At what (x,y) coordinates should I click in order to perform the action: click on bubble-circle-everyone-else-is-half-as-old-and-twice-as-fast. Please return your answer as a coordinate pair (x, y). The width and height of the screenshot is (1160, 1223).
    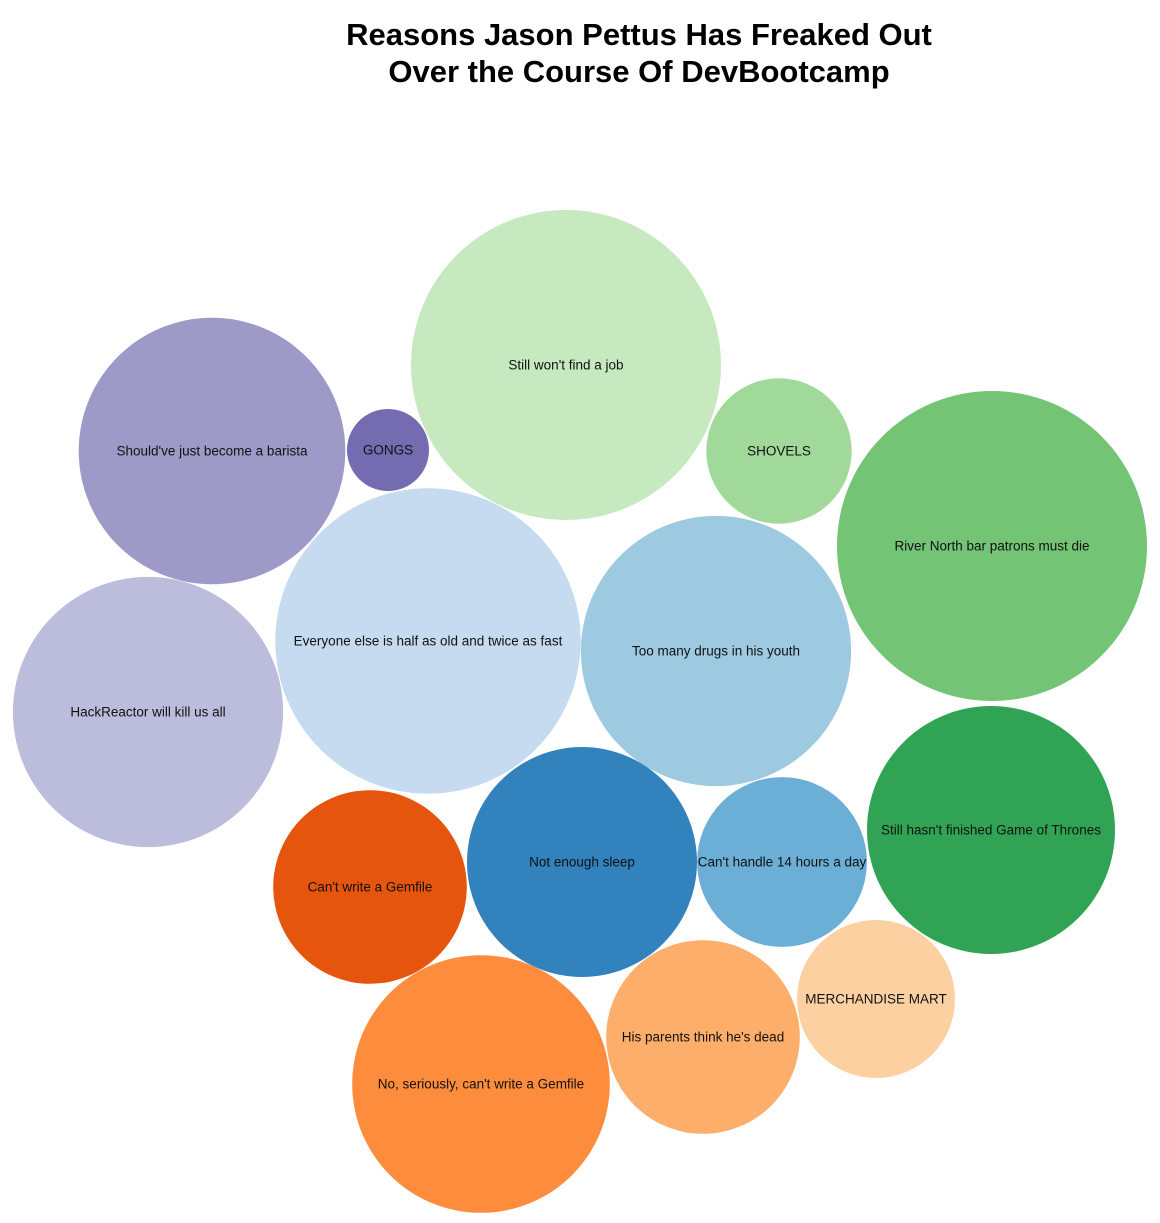
    Looking at the image, I should click on (428, 641).